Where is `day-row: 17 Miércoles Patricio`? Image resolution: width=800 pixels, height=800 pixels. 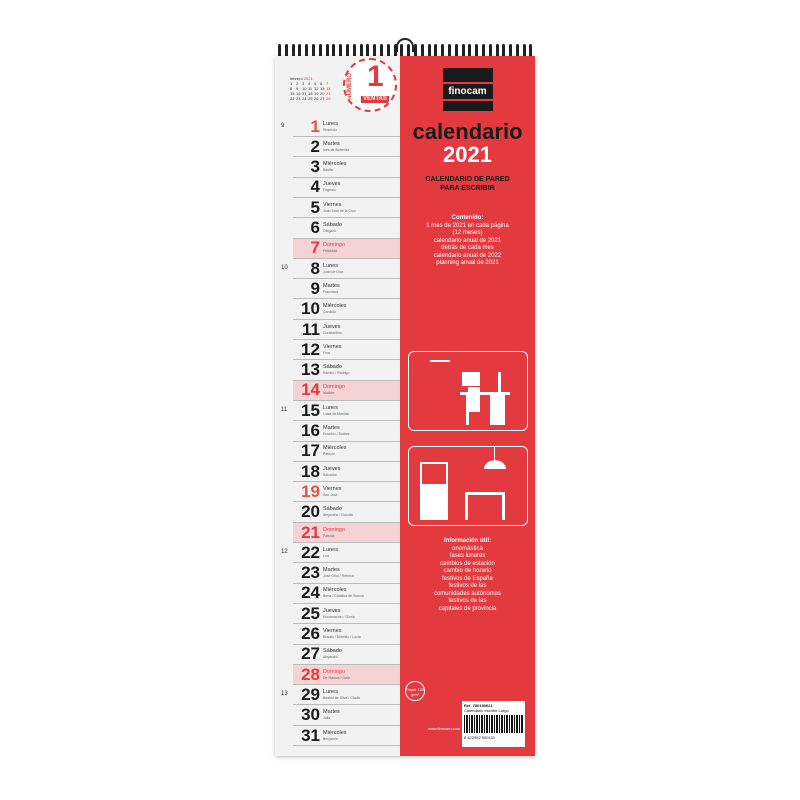 day-row: 17 Miércoles Patricio is located at coordinates (346, 451).